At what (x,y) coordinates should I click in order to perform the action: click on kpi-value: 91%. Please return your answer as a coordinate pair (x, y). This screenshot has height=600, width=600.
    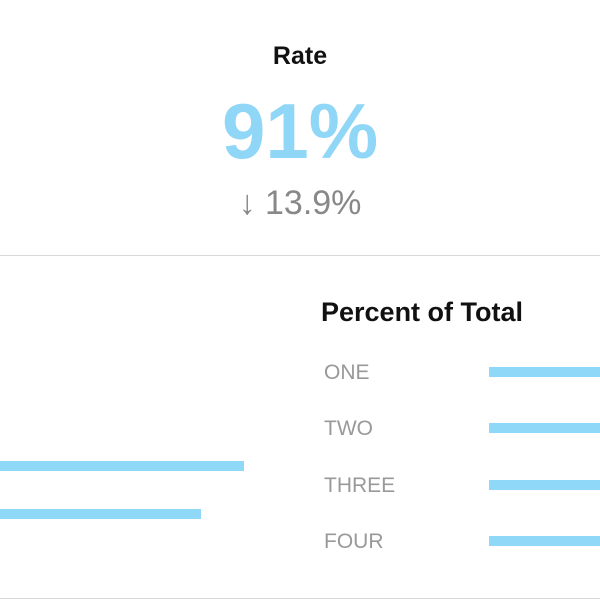
    Looking at the image, I should click on (300, 131).